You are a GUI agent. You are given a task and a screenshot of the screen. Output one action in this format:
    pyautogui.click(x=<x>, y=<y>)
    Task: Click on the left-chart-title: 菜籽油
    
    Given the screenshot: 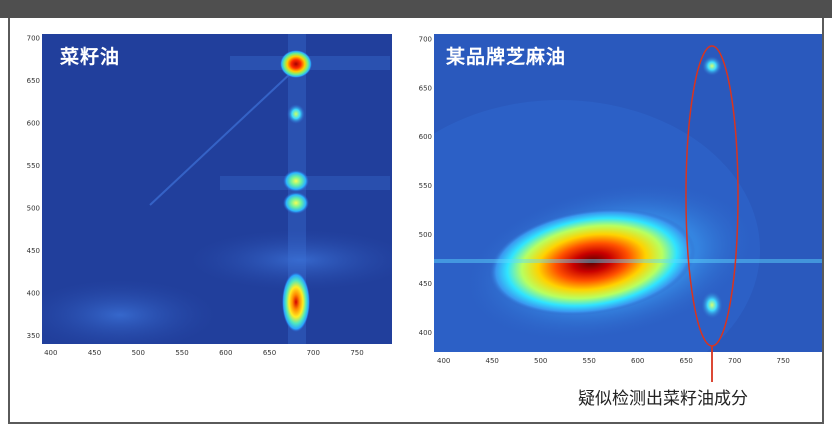 What is the action you would take?
    pyautogui.click(x=90, y=57)
    